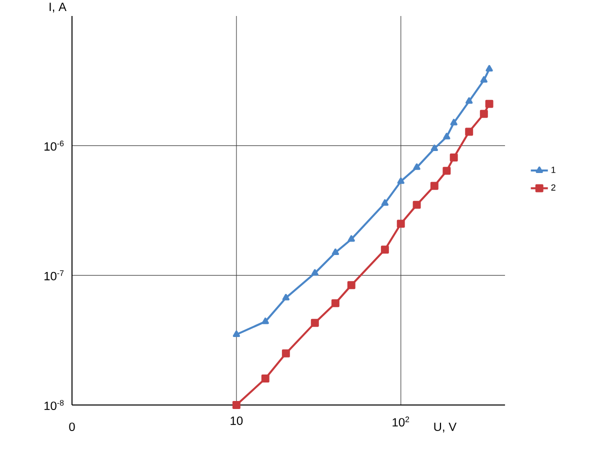  Describe the element at coordinates (72, 427) in the screenshot. I see `text: 0` at that location.